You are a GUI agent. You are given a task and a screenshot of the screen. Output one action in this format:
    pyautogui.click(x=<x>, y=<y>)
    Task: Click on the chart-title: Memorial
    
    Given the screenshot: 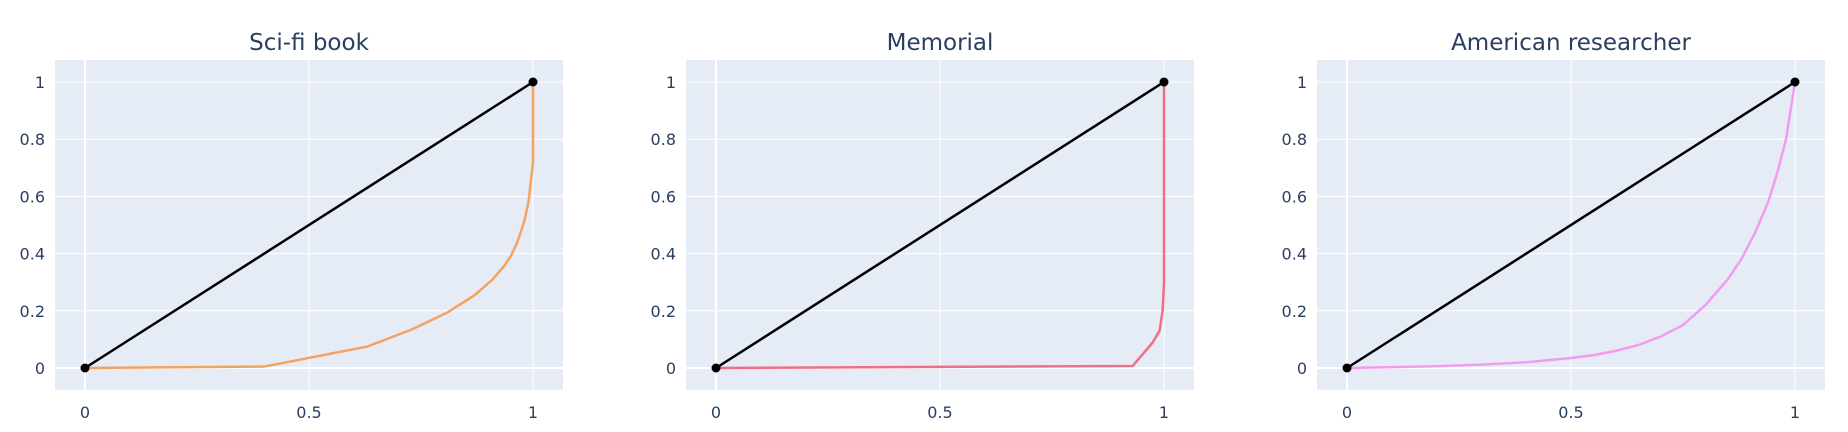 What is the action you would take?
    pyautogui.click(x=940, y=43)
    